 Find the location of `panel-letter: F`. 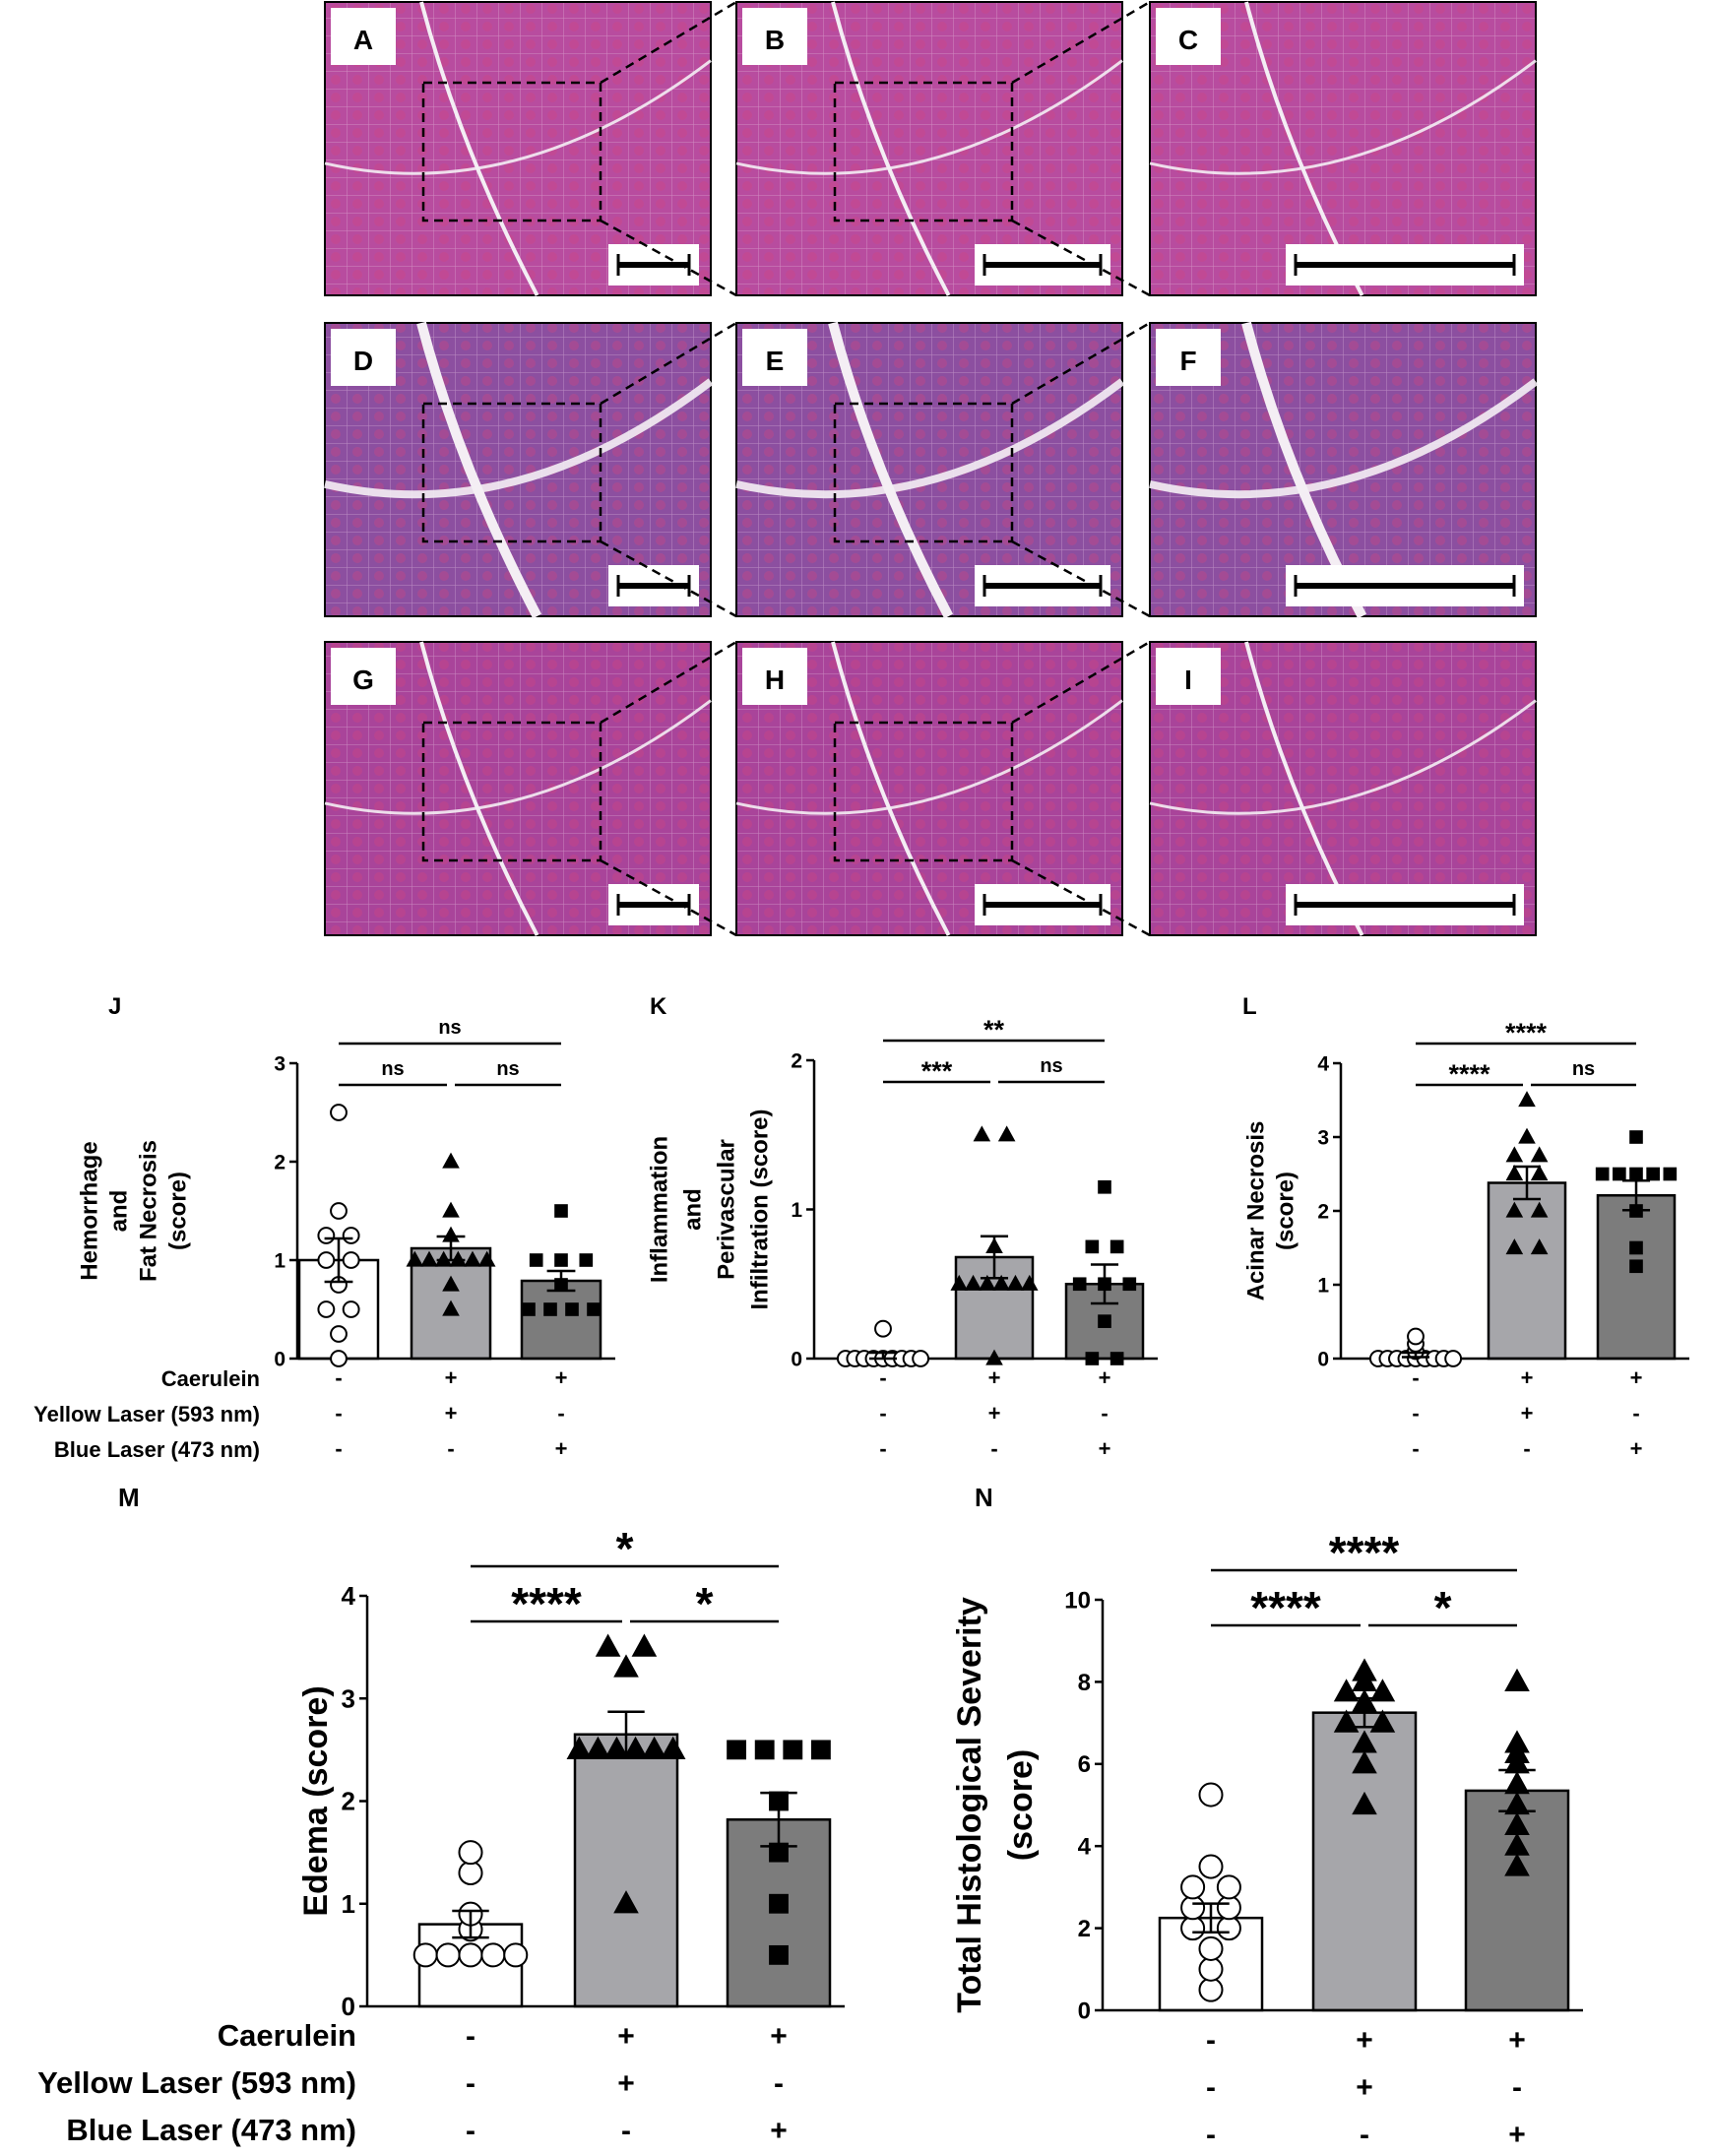

panel-letter: F is located at coordinates (1188, 361).